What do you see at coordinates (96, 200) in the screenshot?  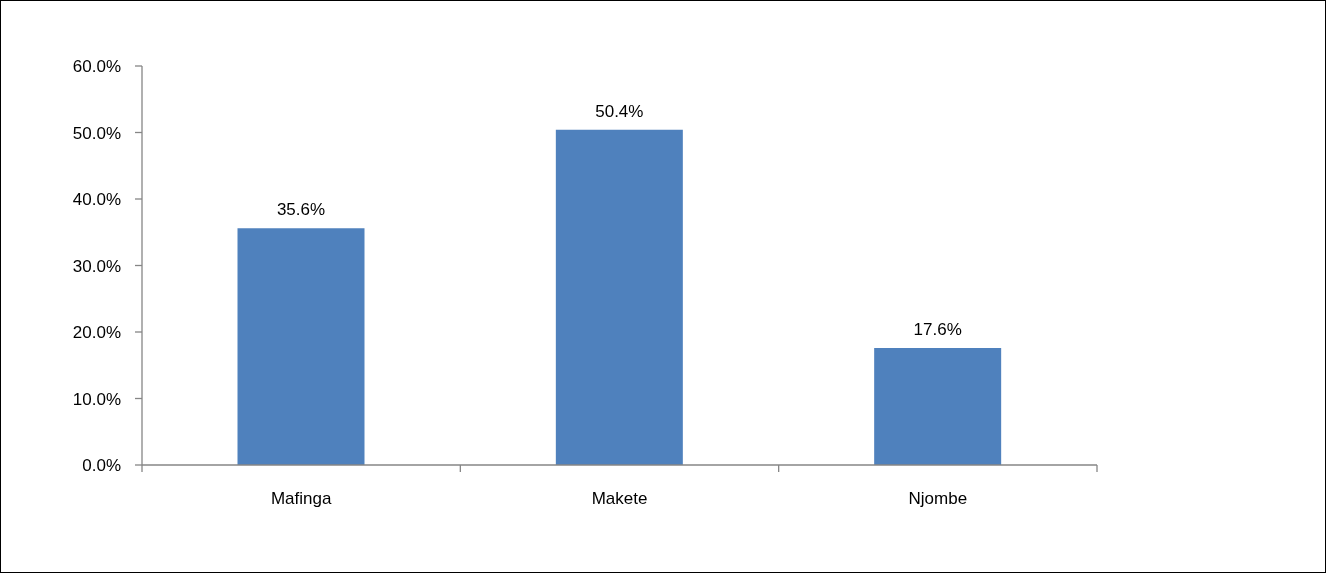 I see `y-tick-label: 40.0%` at bounding box center [96, 200].